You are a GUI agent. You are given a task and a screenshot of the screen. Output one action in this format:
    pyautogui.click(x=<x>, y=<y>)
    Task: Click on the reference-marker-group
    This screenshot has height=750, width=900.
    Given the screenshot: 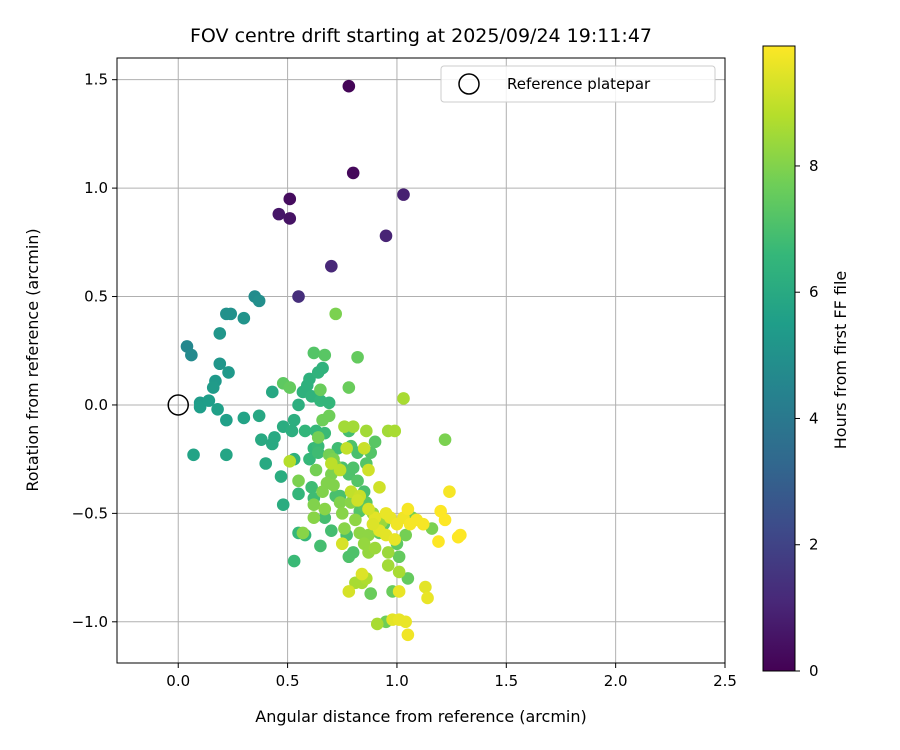 What is the action you would take?
    pyautogui.click(x=178, y=405)
    